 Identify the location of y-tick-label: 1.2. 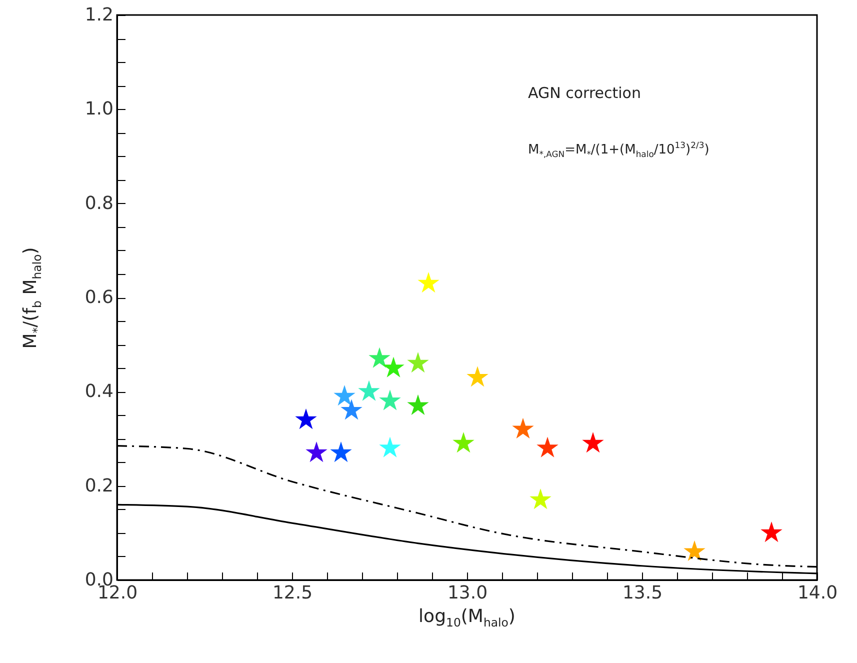
(99, 15).